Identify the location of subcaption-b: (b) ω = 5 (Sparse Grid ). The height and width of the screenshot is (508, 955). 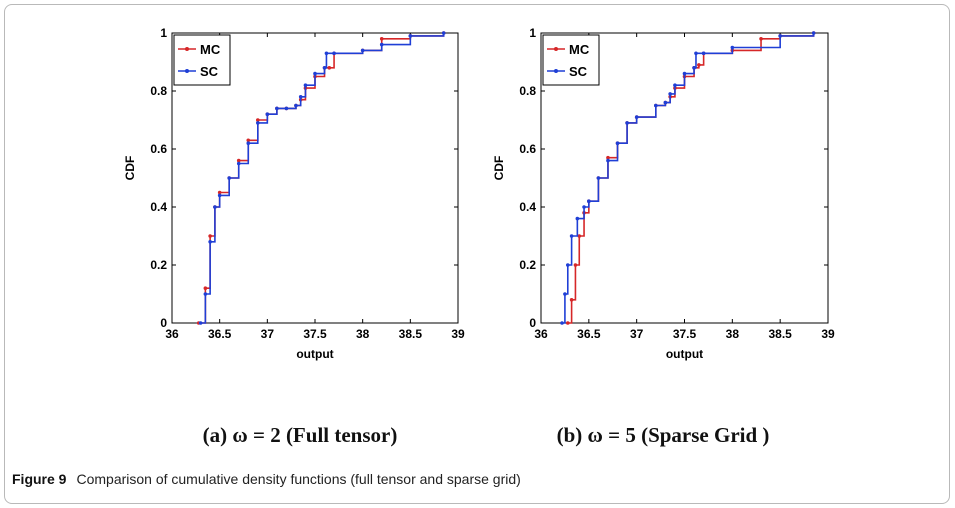
(663, 435).